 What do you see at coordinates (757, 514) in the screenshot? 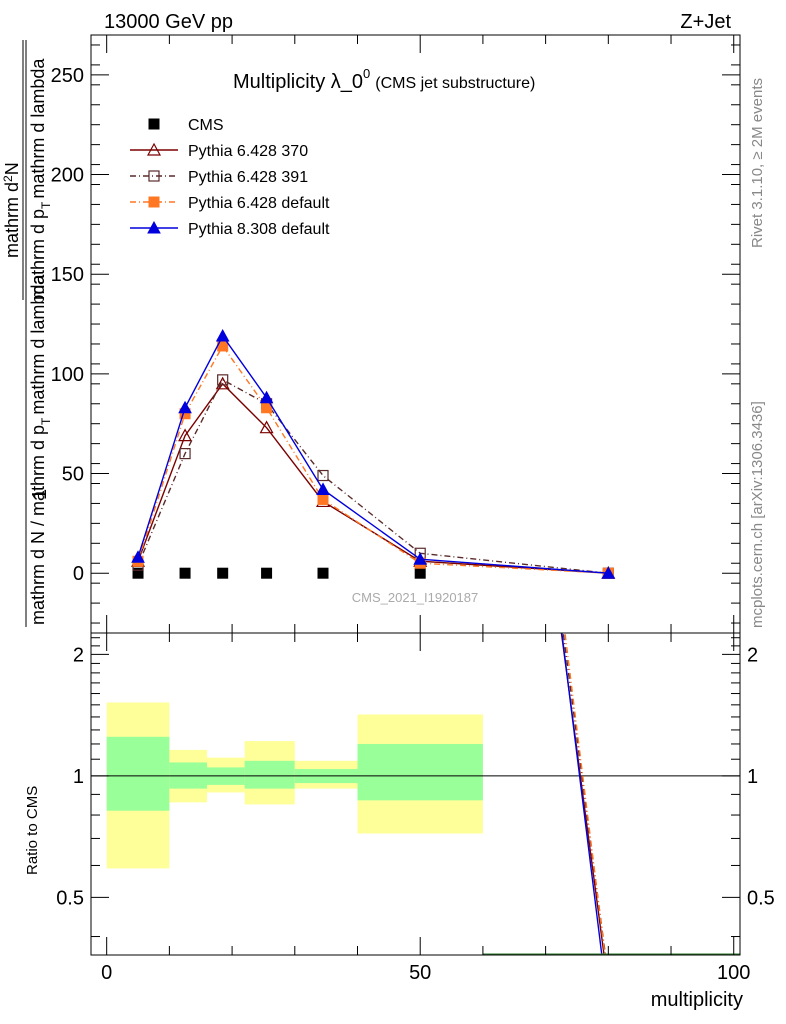
I see `mcplots-label: mcplots.cern.ch [arXiv:1306.3436]` at bounding box center [757, 514].